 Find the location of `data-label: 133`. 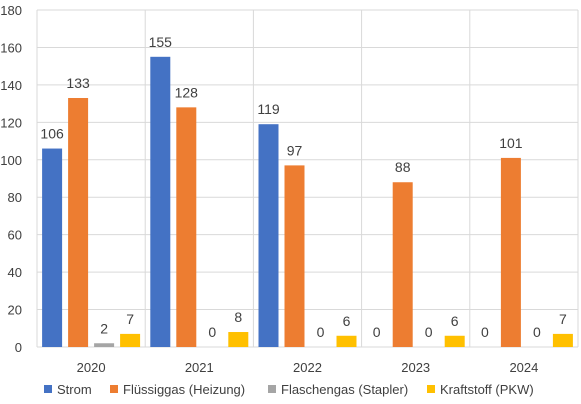

data-label: 133 is located at coordinates (78, 83).